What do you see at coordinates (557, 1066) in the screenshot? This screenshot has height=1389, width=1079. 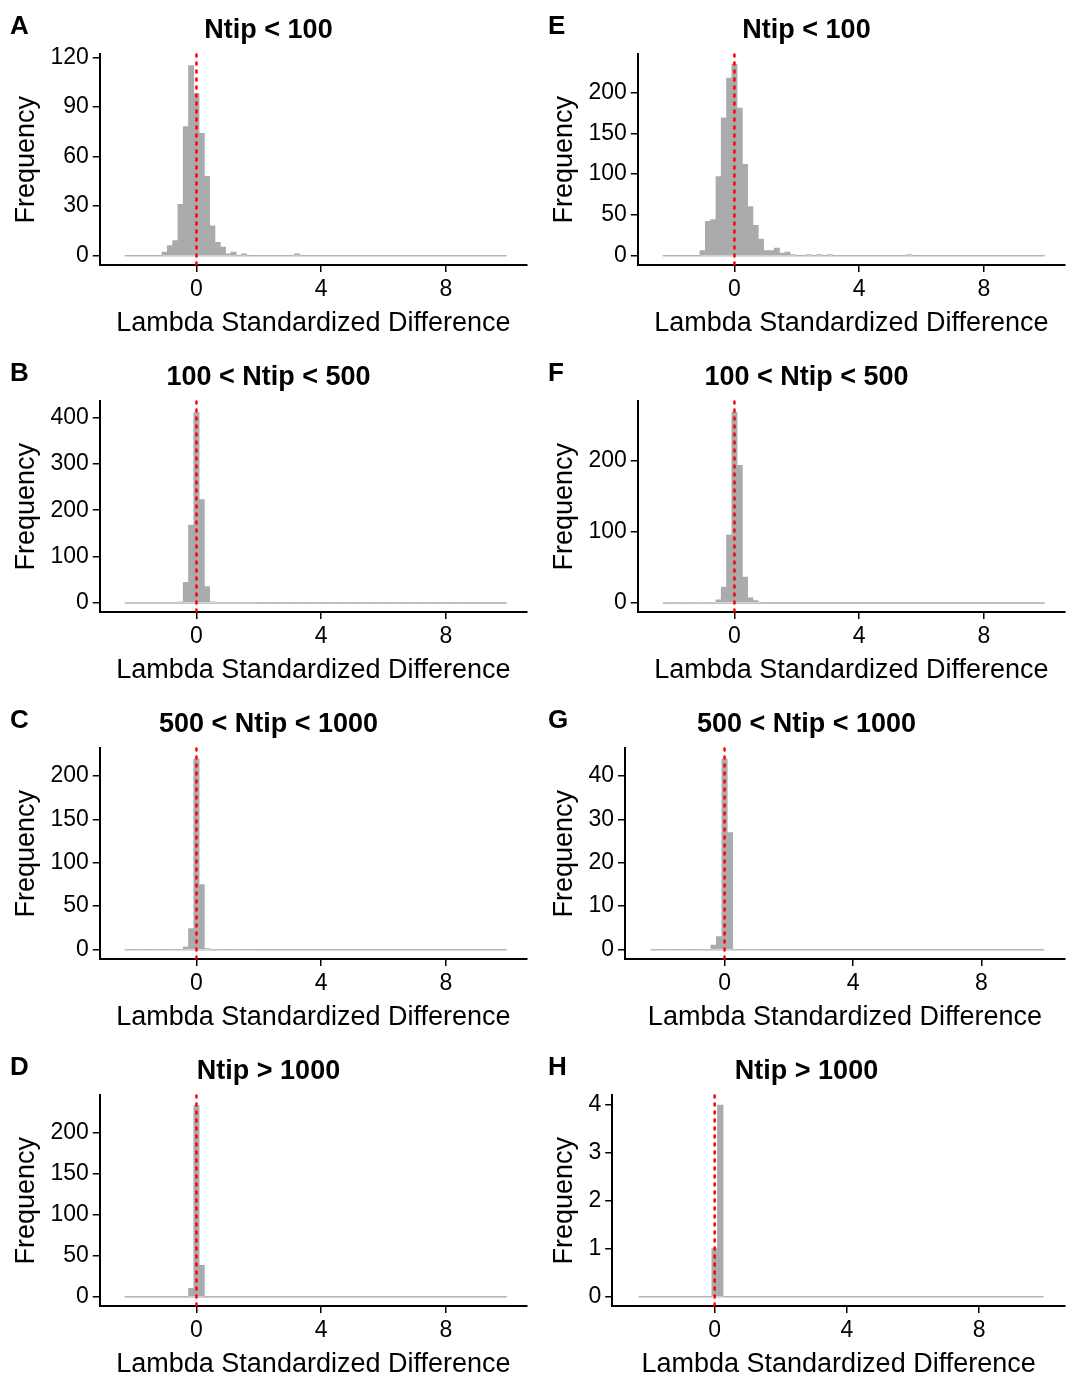 I see `text: H` at bounding box center [557, 1066].